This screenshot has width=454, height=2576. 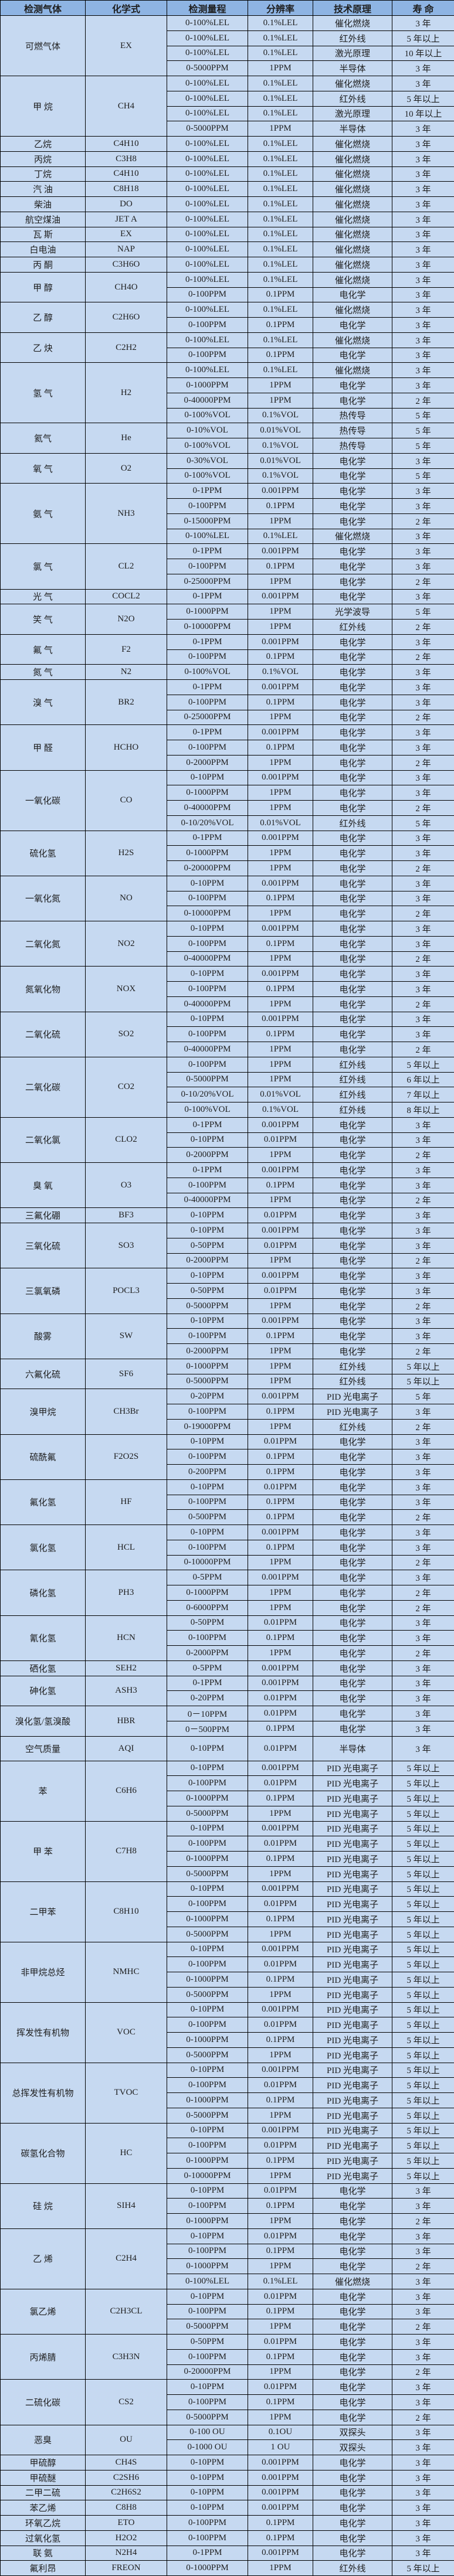 What do you see at coordinates (43, 2402) in the screenshot?
I see `gas-name-cell: 二硫化碳` at bounding box center [43, 2402].